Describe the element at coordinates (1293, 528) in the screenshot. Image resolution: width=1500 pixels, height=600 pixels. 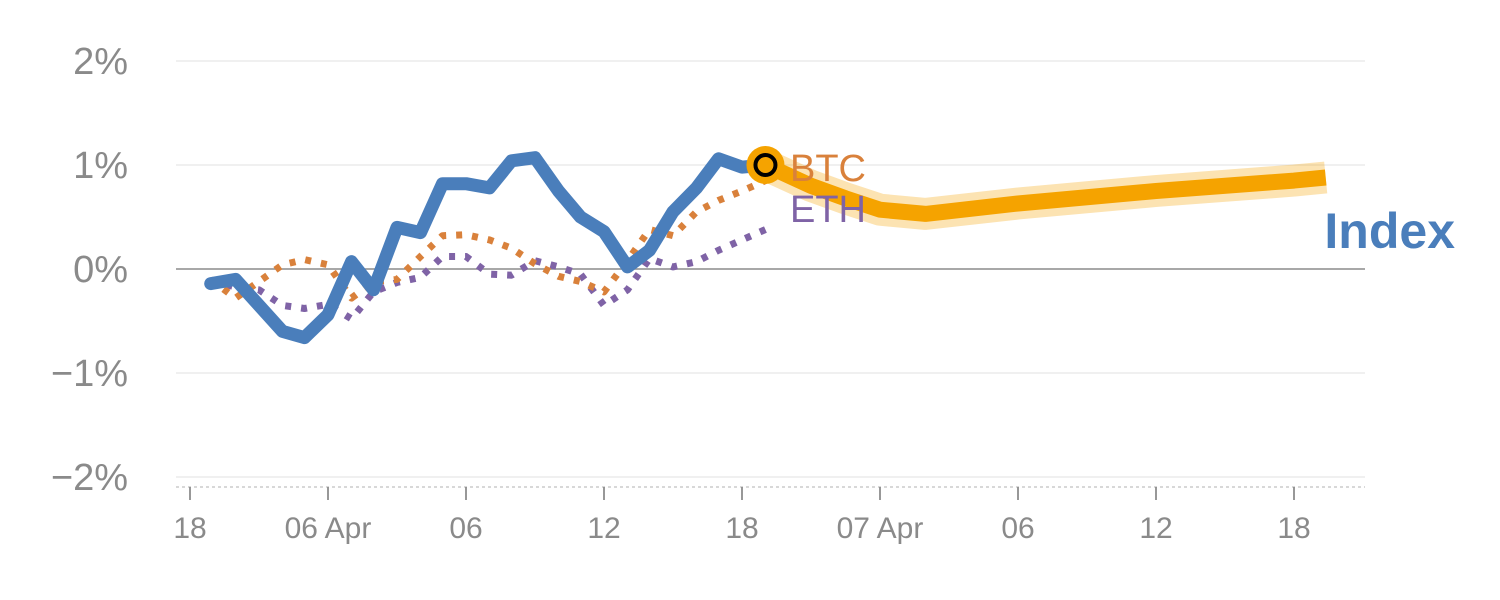
I see `x-tick-label-8: 18` at that location.